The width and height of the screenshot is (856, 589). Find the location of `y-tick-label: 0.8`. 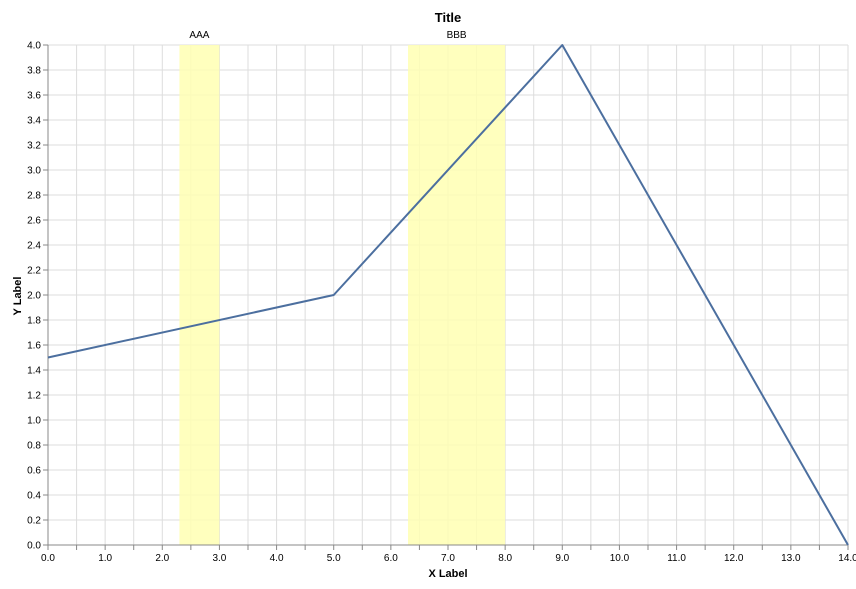

y-tick-label: 0.8 is located at coordinates (34, 446).